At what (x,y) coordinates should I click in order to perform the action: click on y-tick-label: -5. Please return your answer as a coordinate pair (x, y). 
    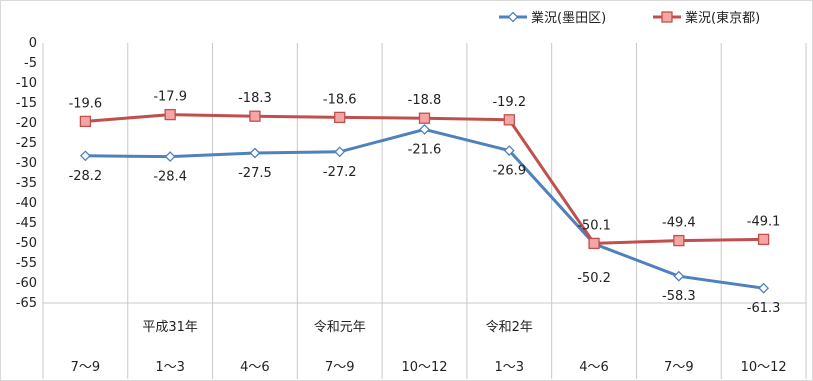
    Looking at the image, I should click on (30, 63).